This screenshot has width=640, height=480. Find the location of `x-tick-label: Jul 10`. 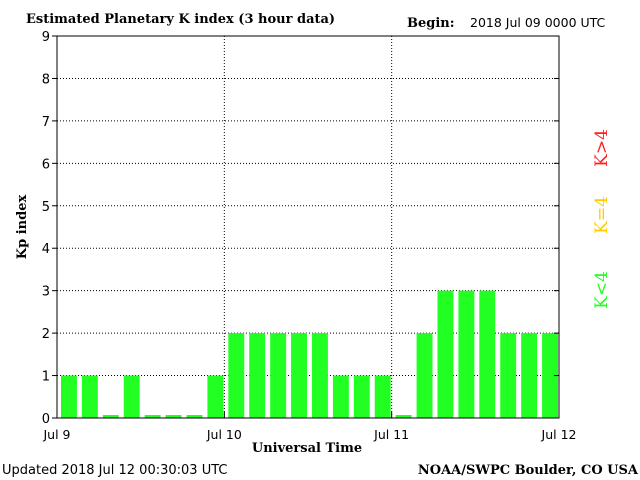

x-tick-label: Jul 10 is located at coordinates (224, 434).